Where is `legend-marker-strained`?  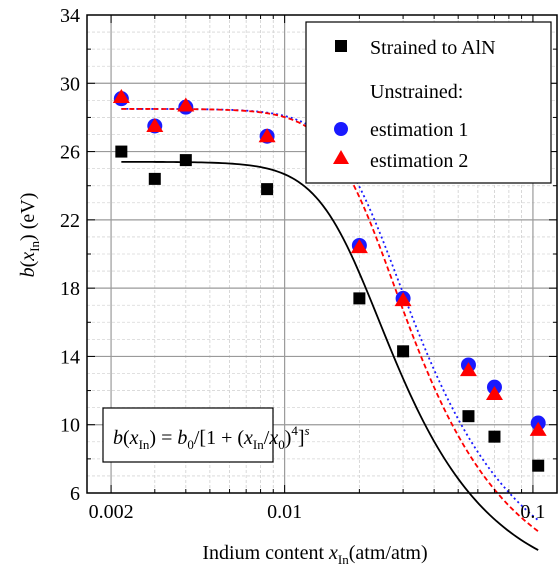
legend-marker-strained is located at coordinates (341, 46).